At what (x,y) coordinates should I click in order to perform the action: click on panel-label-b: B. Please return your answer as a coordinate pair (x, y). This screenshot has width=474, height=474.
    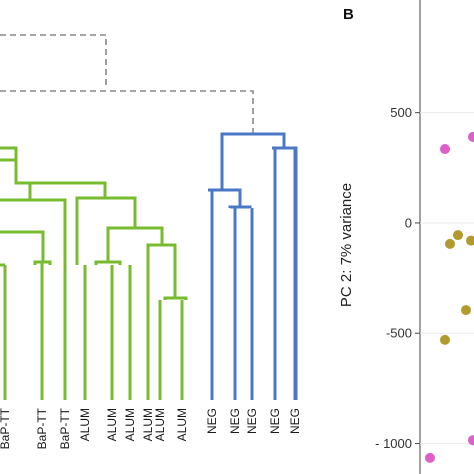
    Looking at the image, I should click on (348, 14).